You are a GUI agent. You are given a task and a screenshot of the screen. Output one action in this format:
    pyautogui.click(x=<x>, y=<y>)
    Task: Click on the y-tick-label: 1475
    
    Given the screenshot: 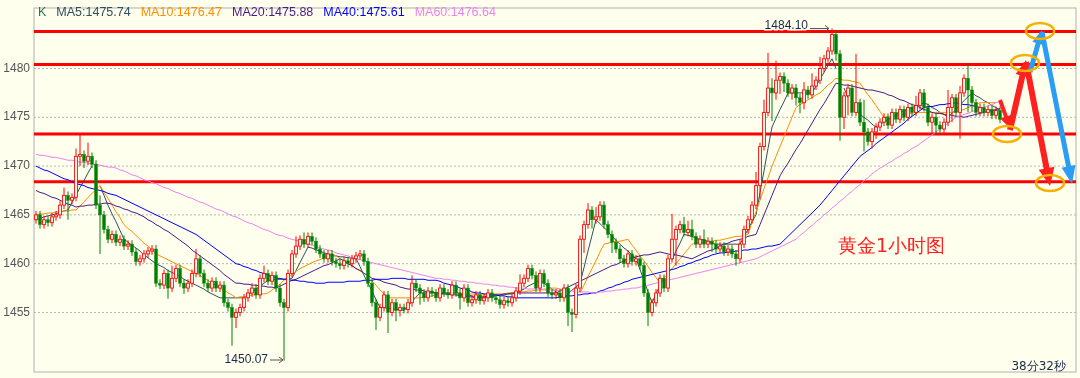 What is the action you would take?
    pyautogui.click(x=17, y=116)
    